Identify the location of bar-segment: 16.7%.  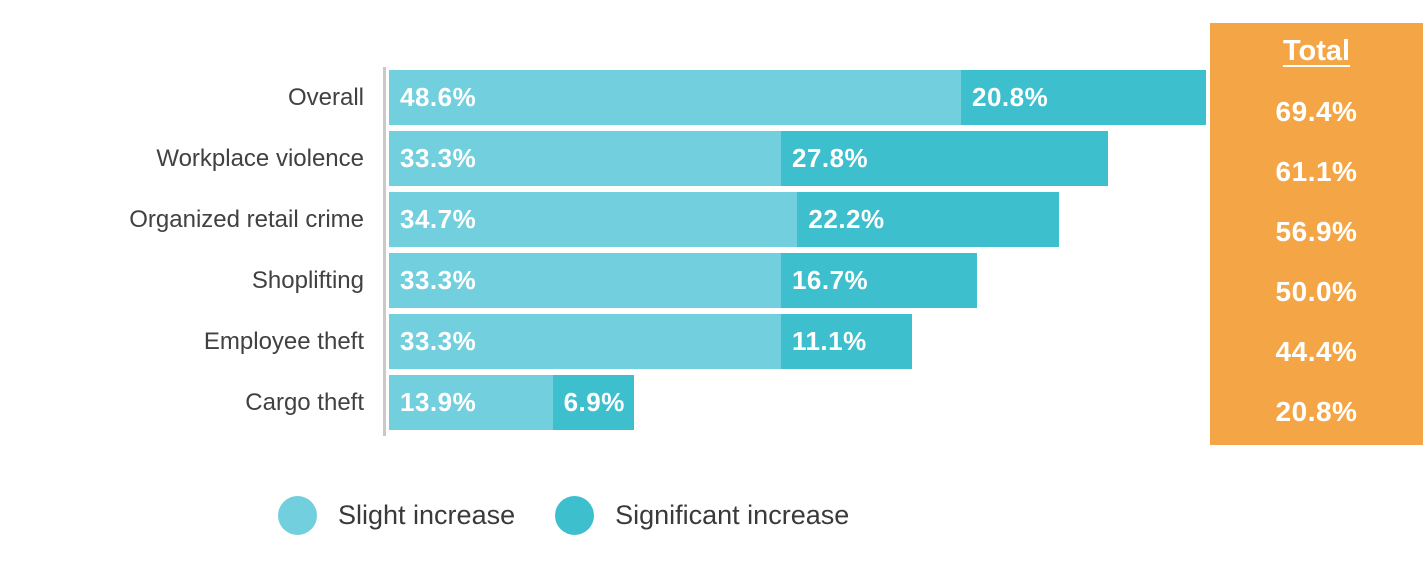
(879, 280).